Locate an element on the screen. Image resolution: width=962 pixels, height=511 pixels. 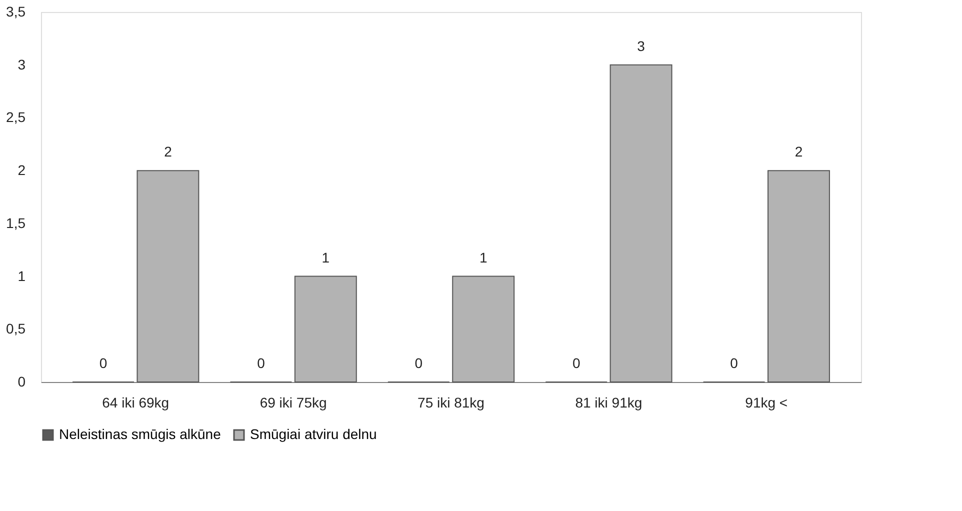
legend-label: Neleistinas smūgis alkūne is located at coordinates (140, 434).